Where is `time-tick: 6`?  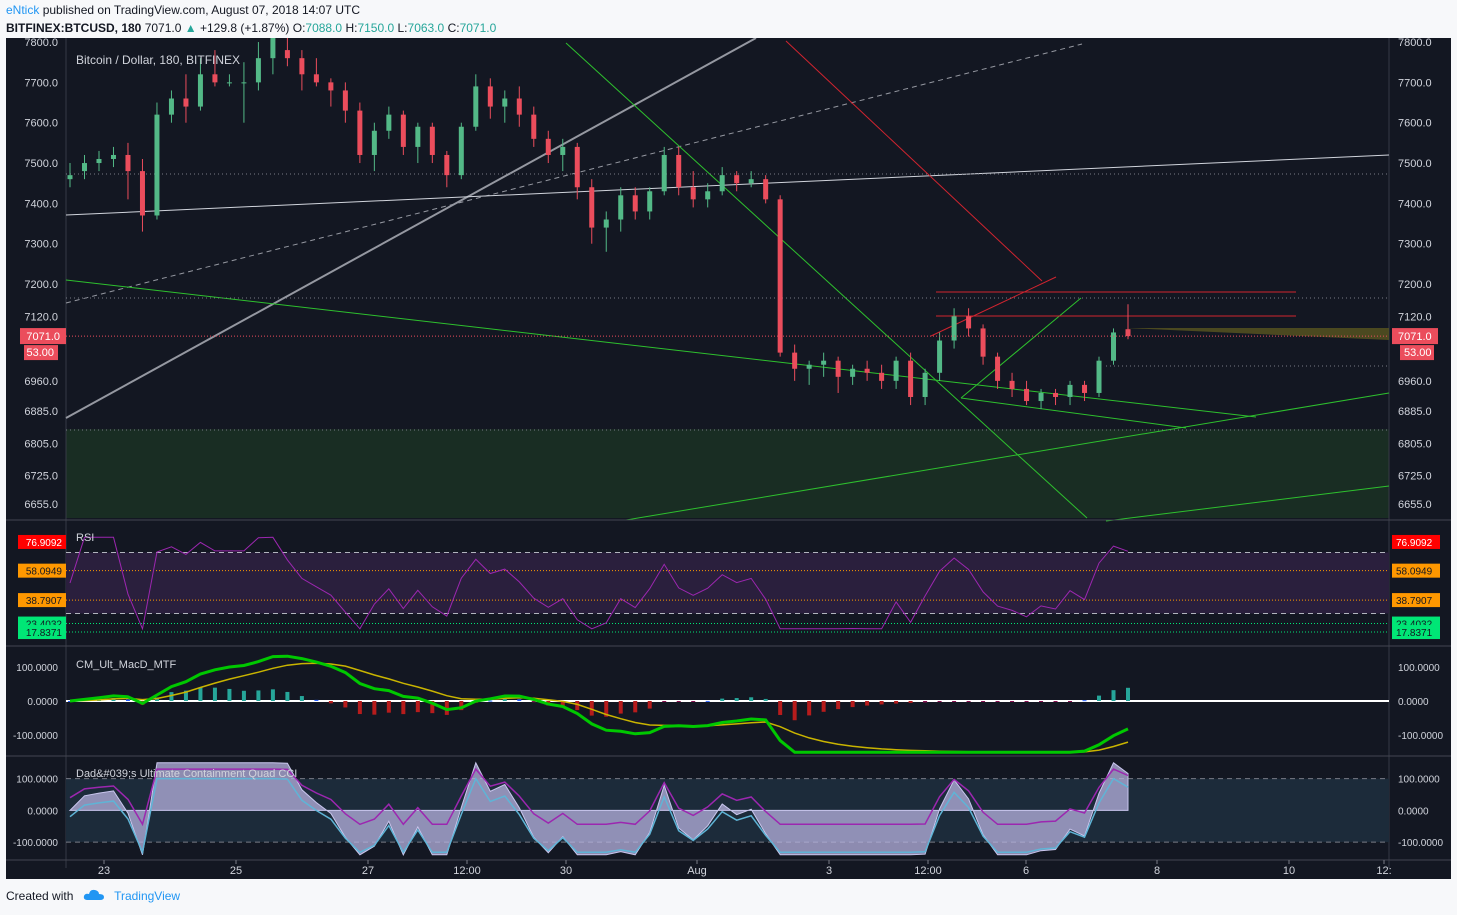
time-tick: 6 is located at coordinates (1026, 871).